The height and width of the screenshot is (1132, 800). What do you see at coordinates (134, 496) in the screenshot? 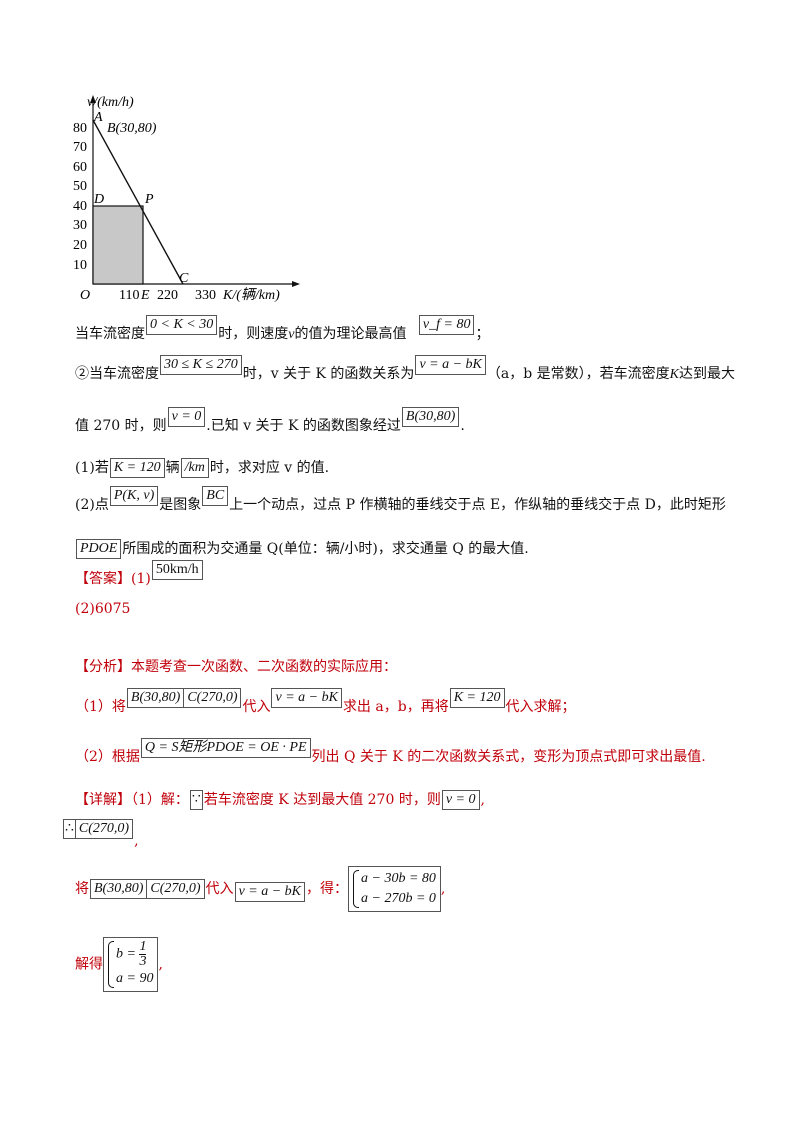
I see `formula-point-p: P(K, v)` at bounding box center [134, 496].